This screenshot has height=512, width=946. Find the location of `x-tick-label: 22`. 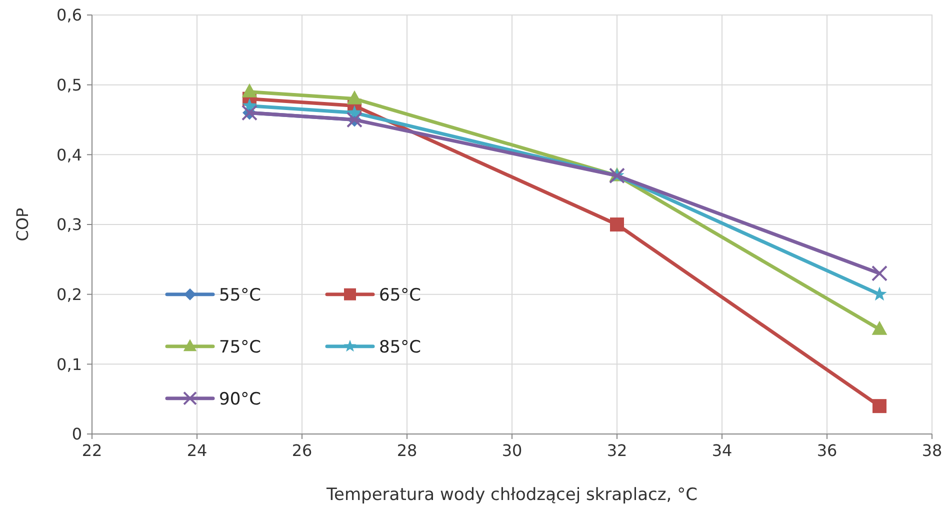

x-tick-label: 22 is located at coordinates (92, 450).